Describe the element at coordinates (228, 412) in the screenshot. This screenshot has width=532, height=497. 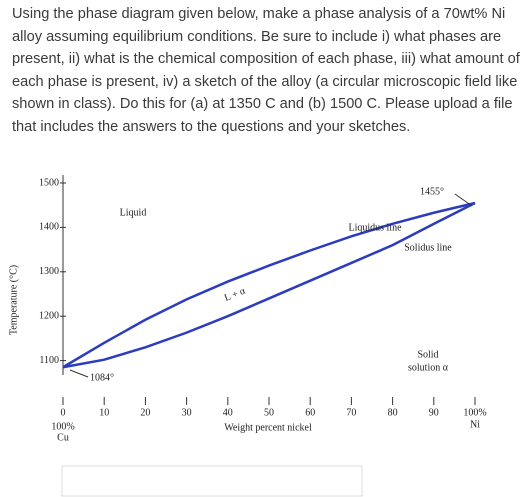
I see `x-tick-label: 40` at that location.